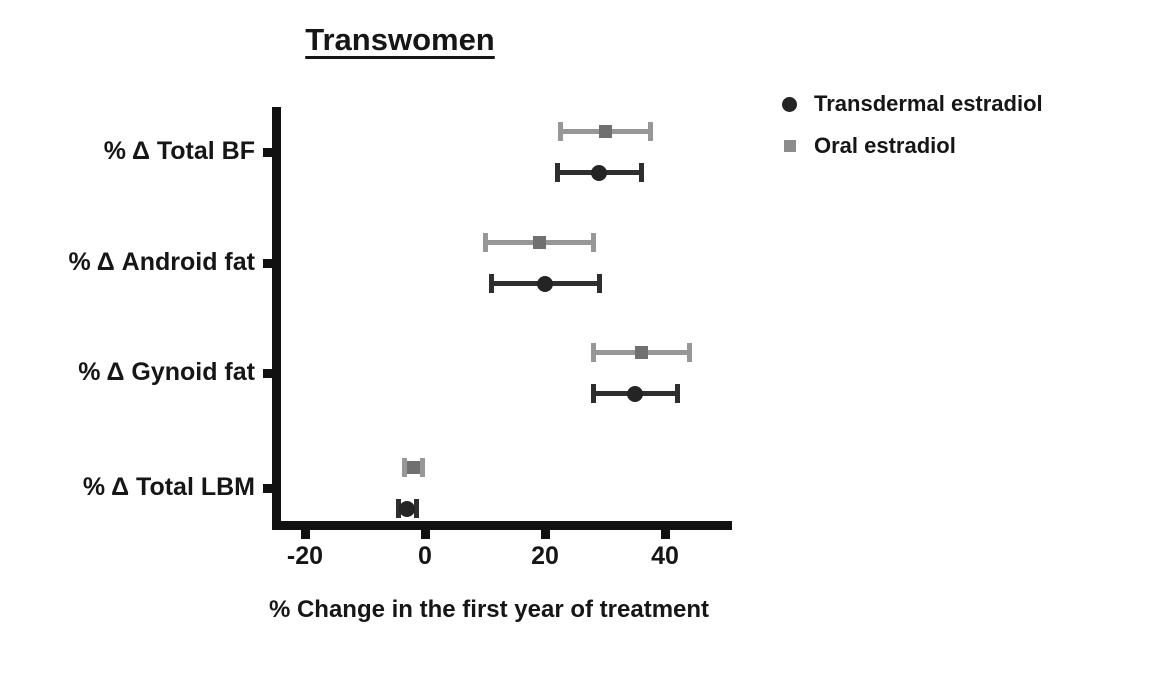  Describe the element at coordinates (885, 145) in the screenshot. I see `legend-label-oral: Oral estradiol` at that location.